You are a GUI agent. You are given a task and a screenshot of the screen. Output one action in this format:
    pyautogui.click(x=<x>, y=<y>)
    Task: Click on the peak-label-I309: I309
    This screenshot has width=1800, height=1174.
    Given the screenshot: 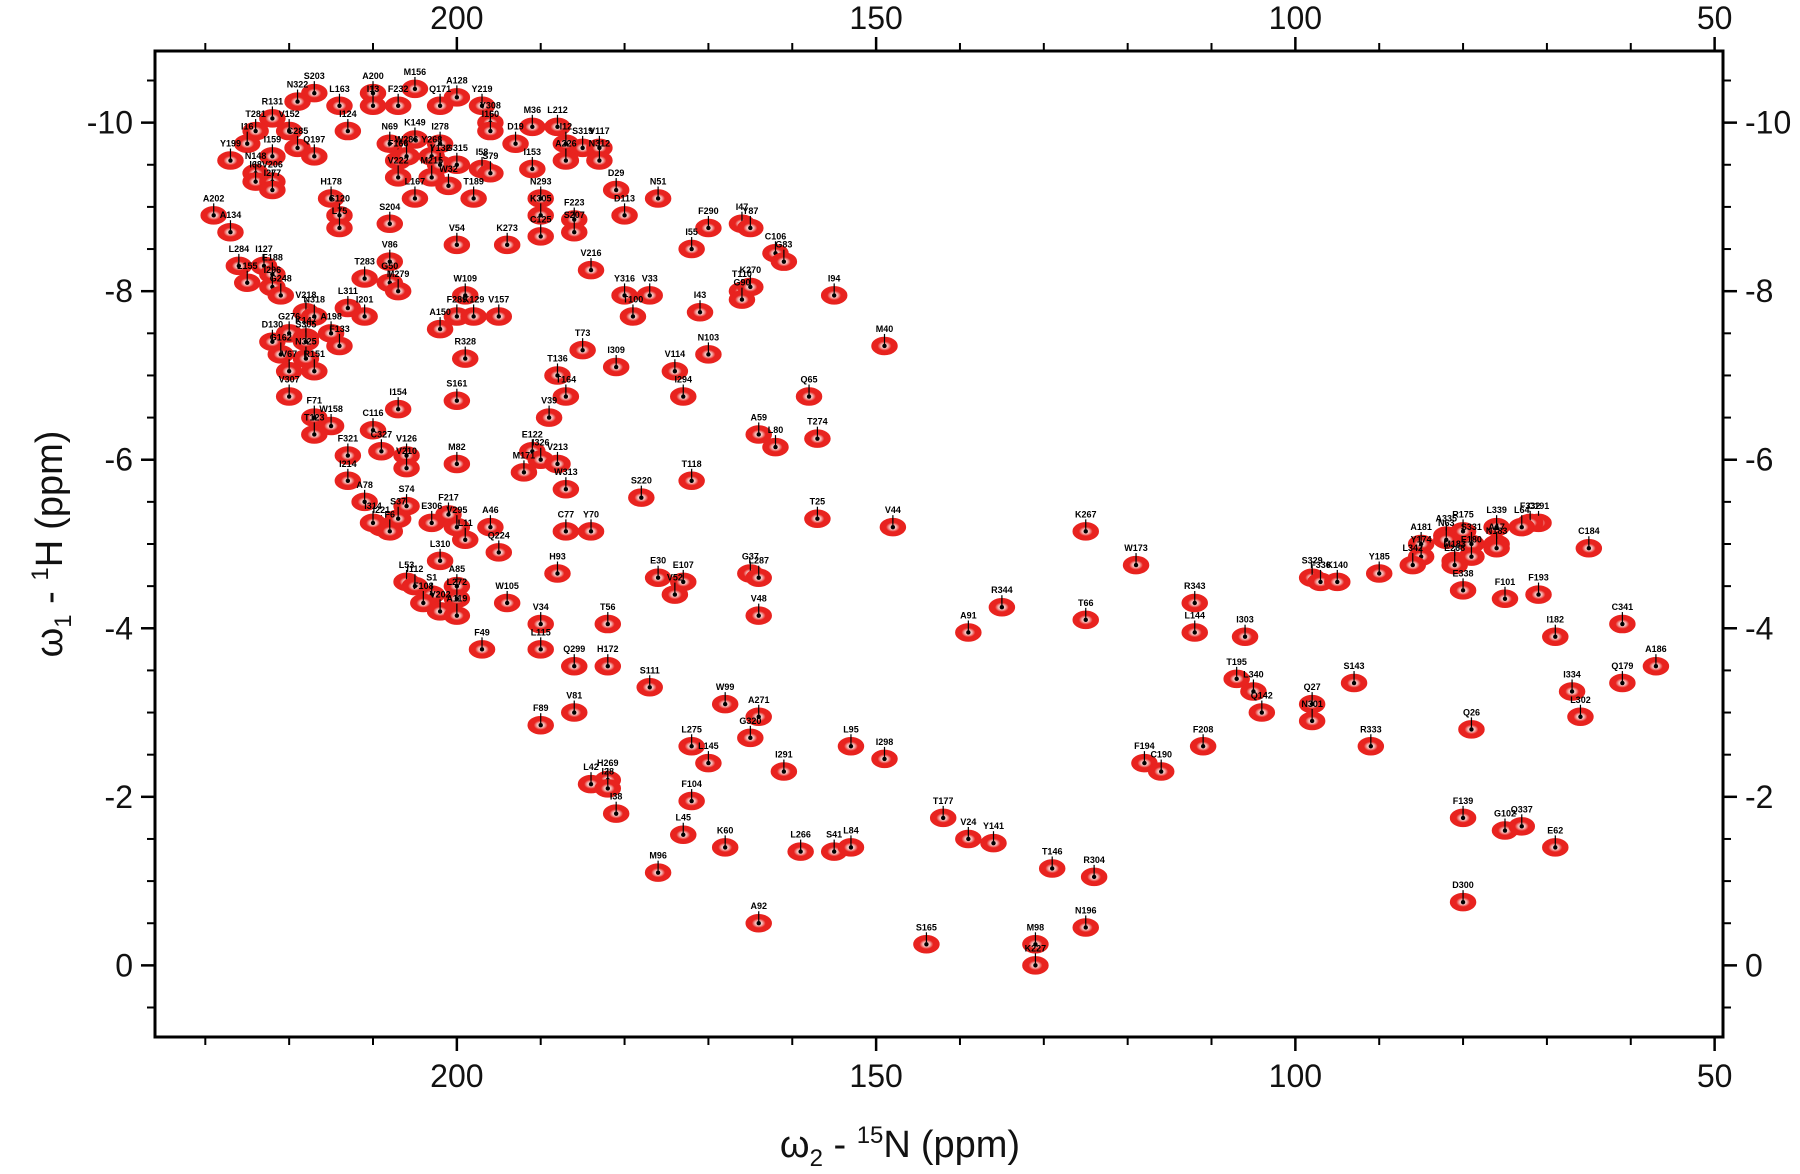 What is the action you would take?
    pyautogui.click(x=616, y=350)
    